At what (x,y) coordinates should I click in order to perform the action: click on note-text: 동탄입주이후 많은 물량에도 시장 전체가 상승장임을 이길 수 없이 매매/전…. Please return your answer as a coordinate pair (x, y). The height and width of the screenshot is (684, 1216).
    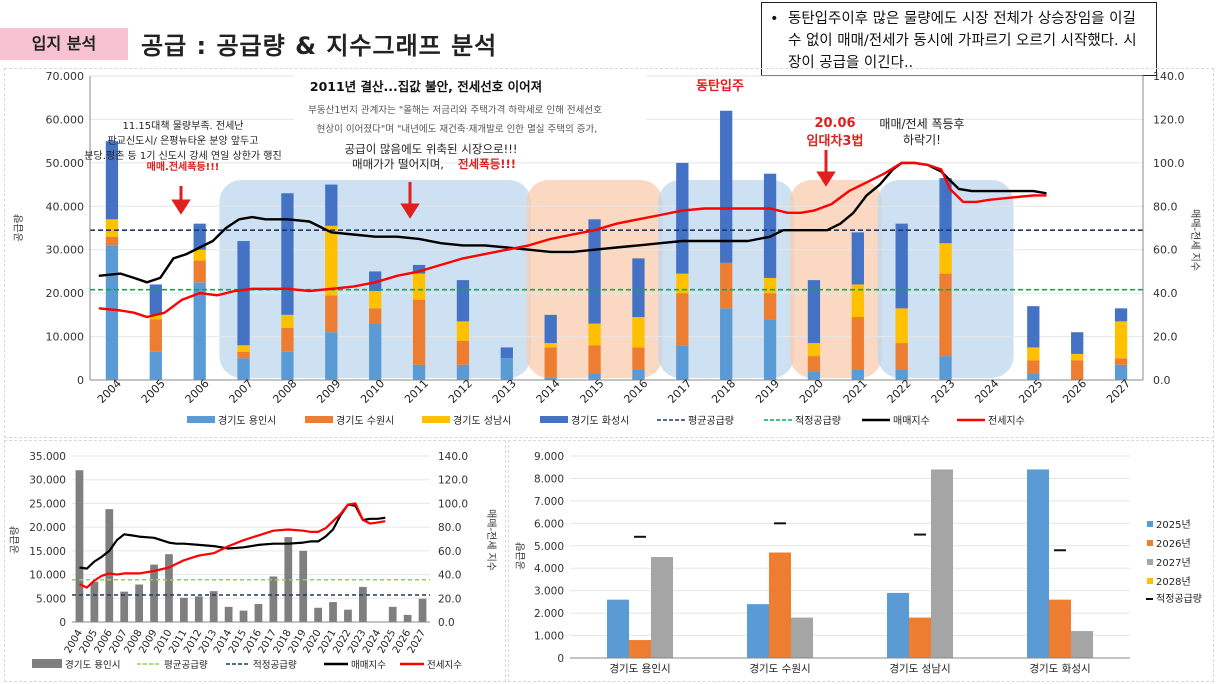
    Looking at the image, I should click on (962, 41).